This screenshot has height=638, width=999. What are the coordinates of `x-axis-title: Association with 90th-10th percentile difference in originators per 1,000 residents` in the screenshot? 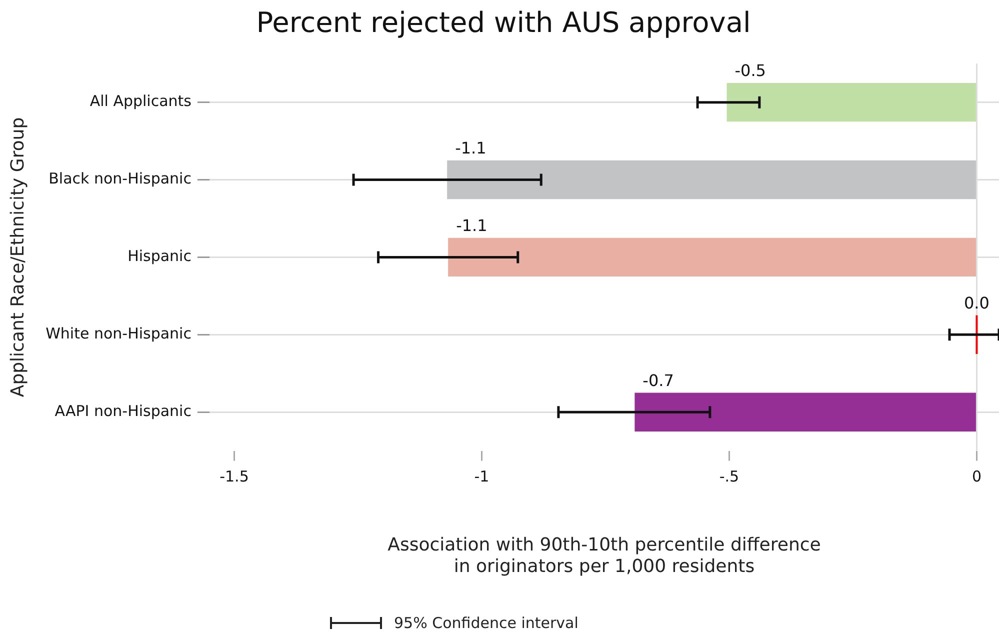 It's located at (604, 555).